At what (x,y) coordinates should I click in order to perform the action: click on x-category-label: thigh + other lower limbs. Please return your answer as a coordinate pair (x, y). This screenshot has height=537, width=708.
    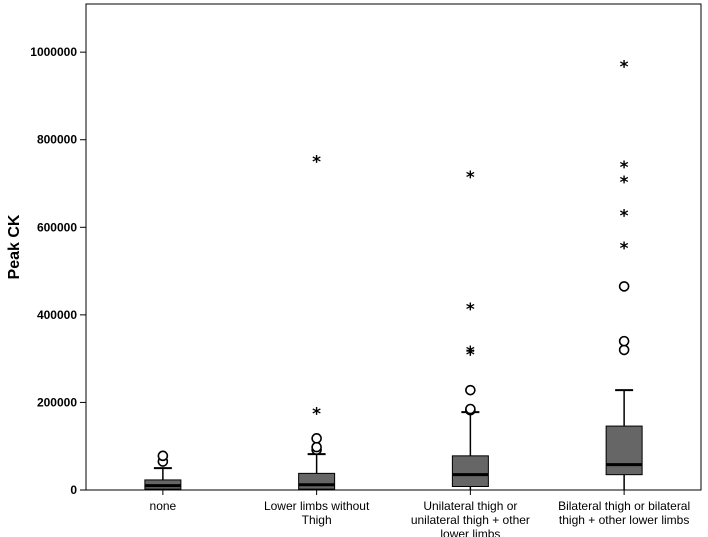
    Looking at the image, I should click on (624, 520).